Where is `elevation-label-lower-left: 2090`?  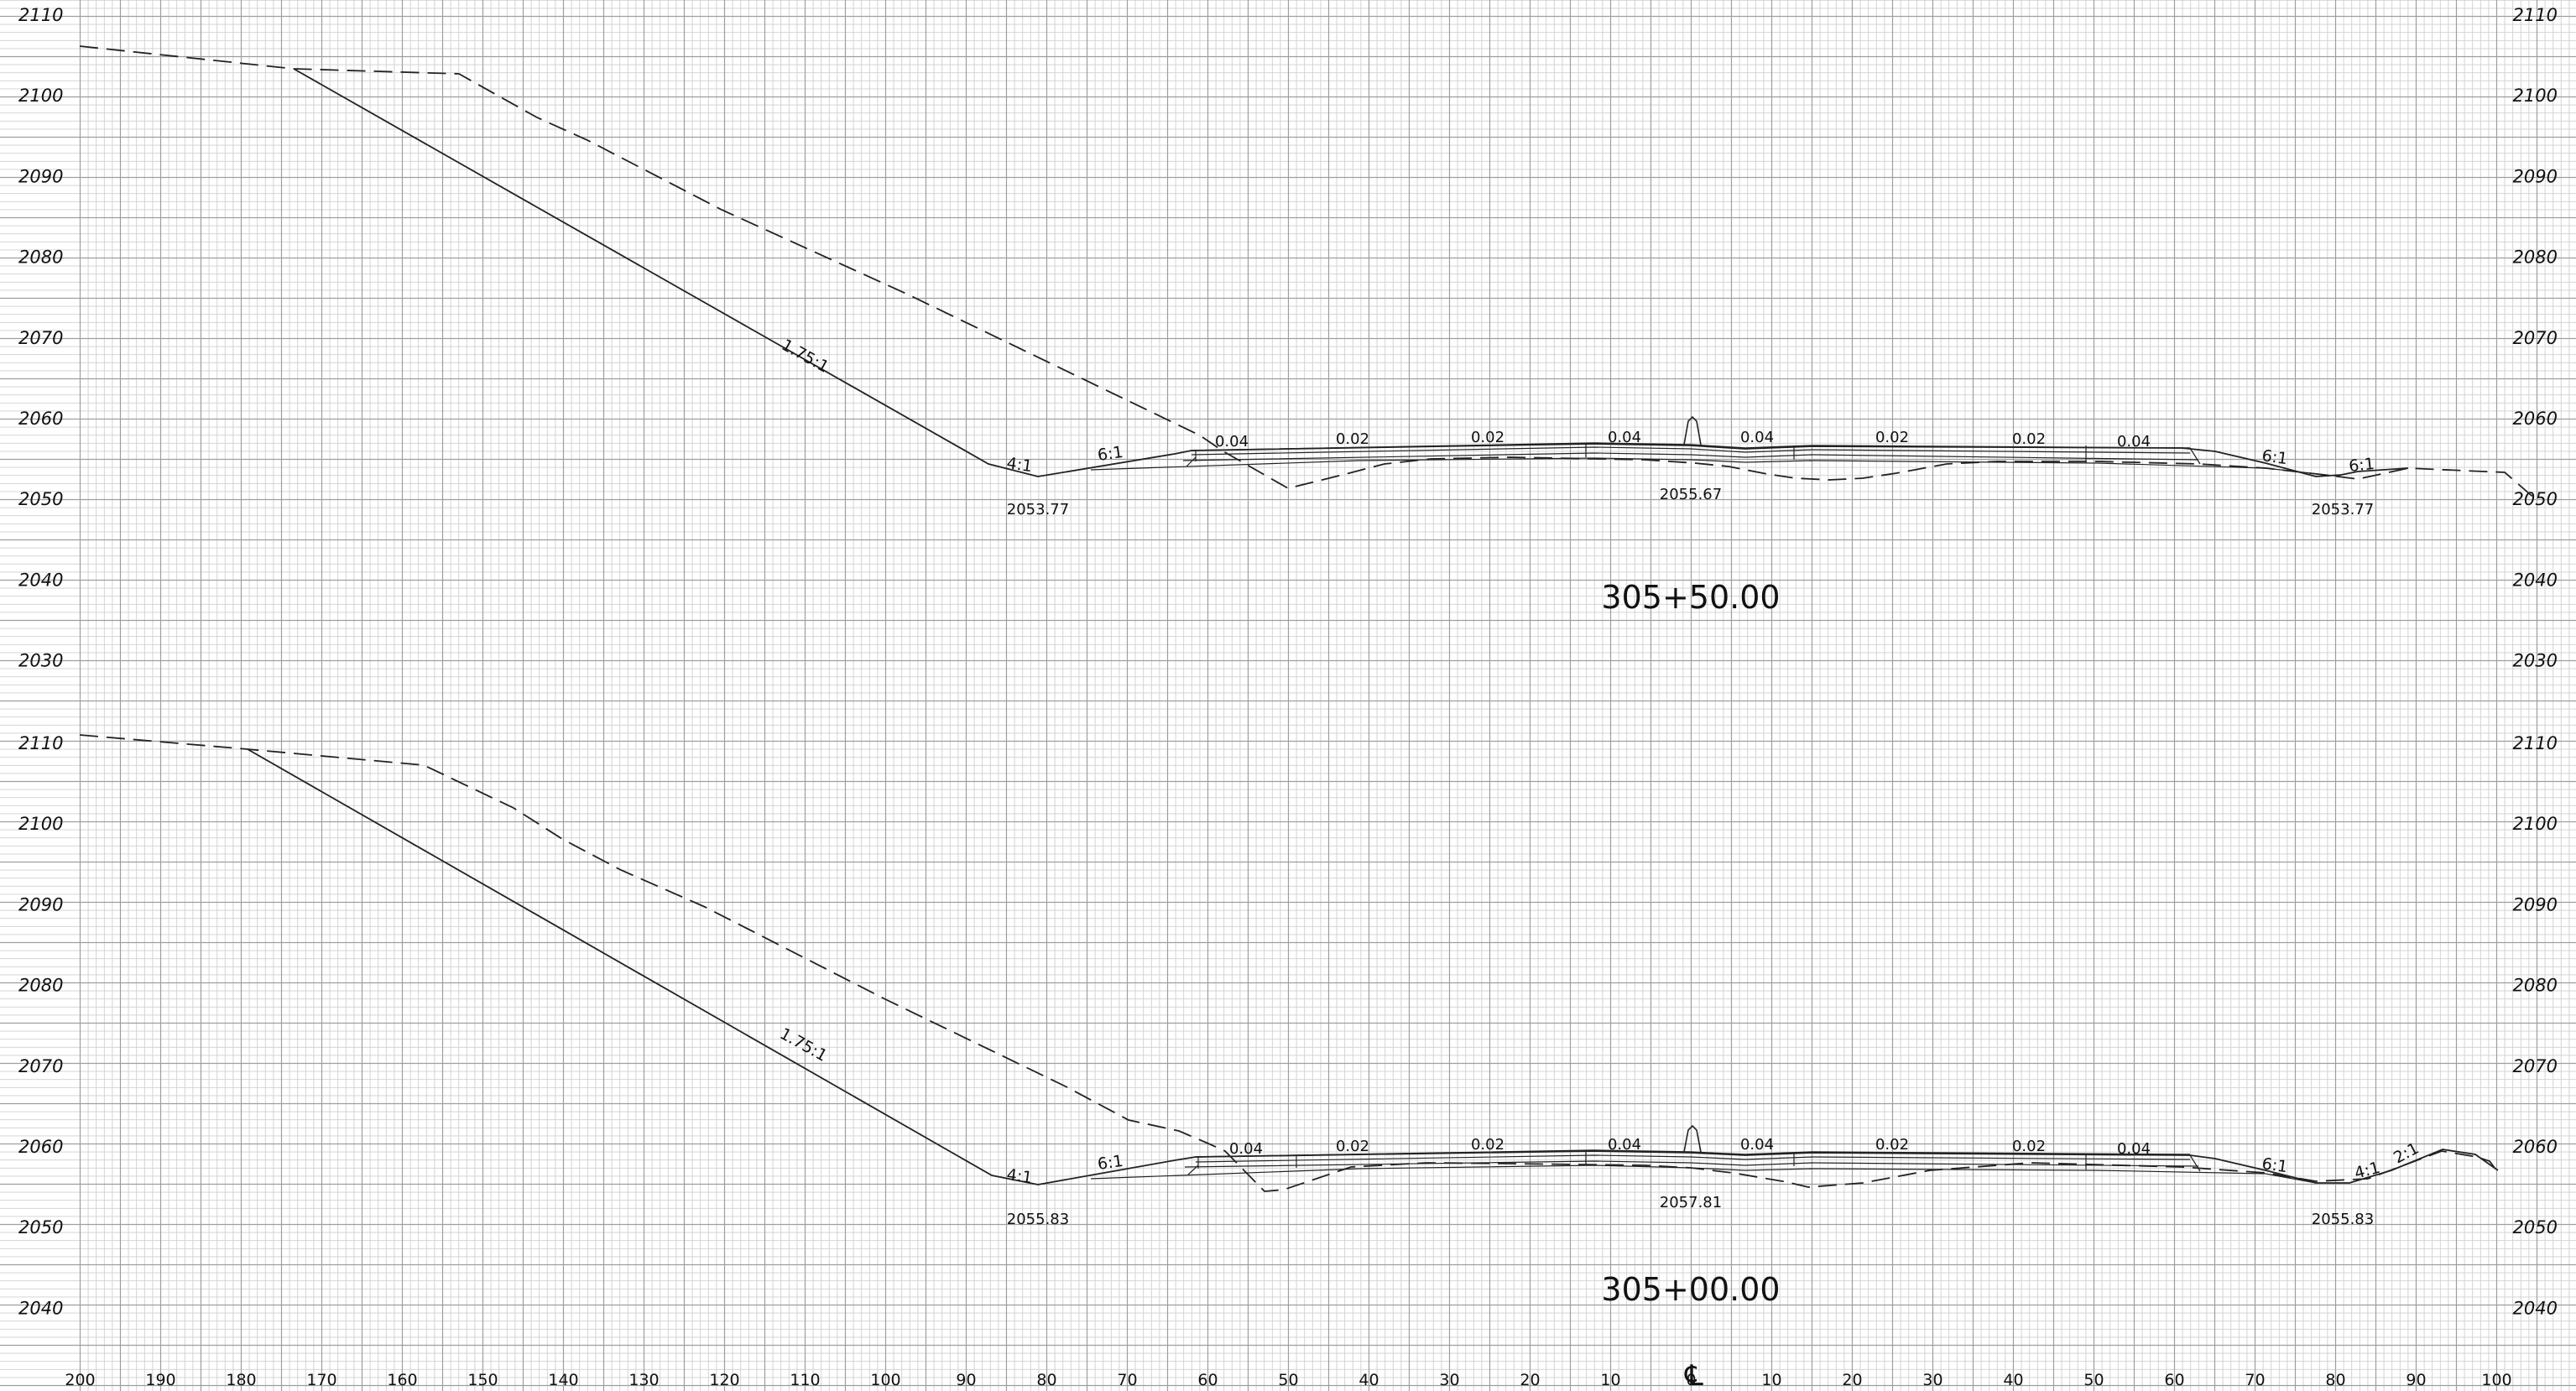
elevation-label-lower-left: 2090 is located at coordinates (40, 904).